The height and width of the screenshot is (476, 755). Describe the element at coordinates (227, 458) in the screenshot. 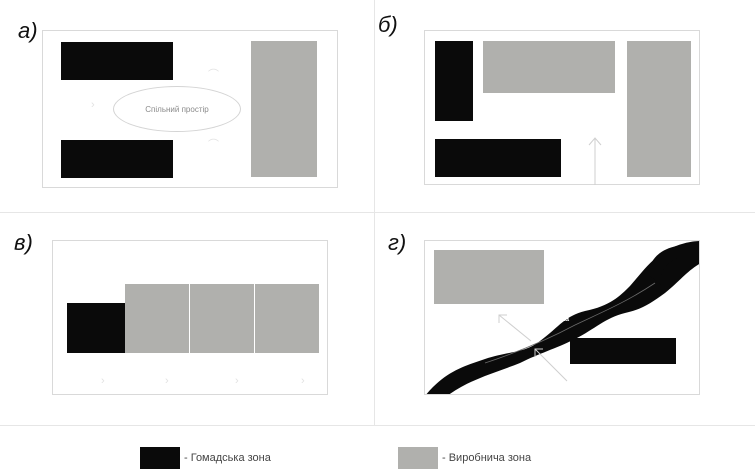

I see `legend-public-label: - Гомадська зона` at that location.